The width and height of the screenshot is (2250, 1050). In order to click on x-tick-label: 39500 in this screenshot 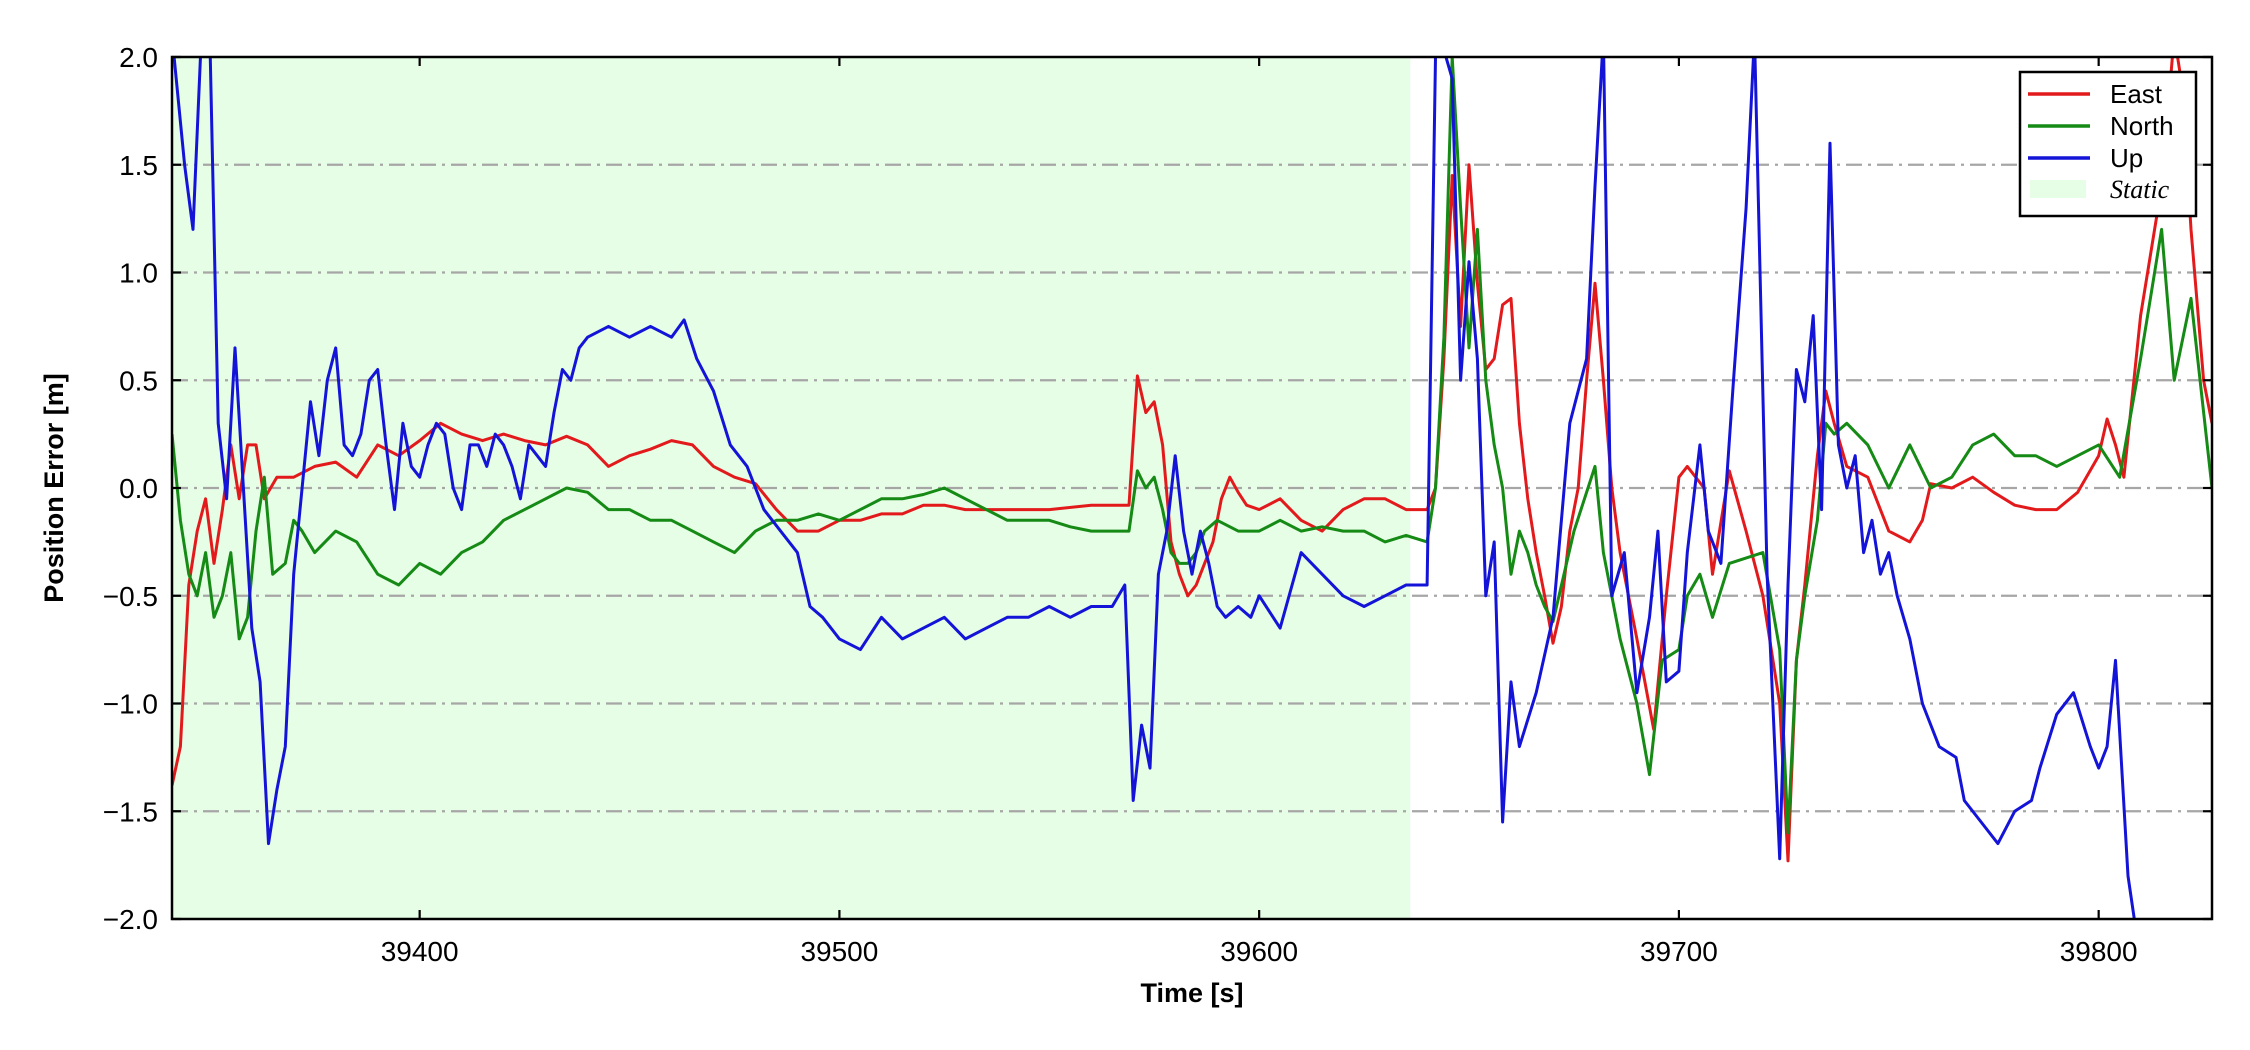, I will do `click(839, 951)`.